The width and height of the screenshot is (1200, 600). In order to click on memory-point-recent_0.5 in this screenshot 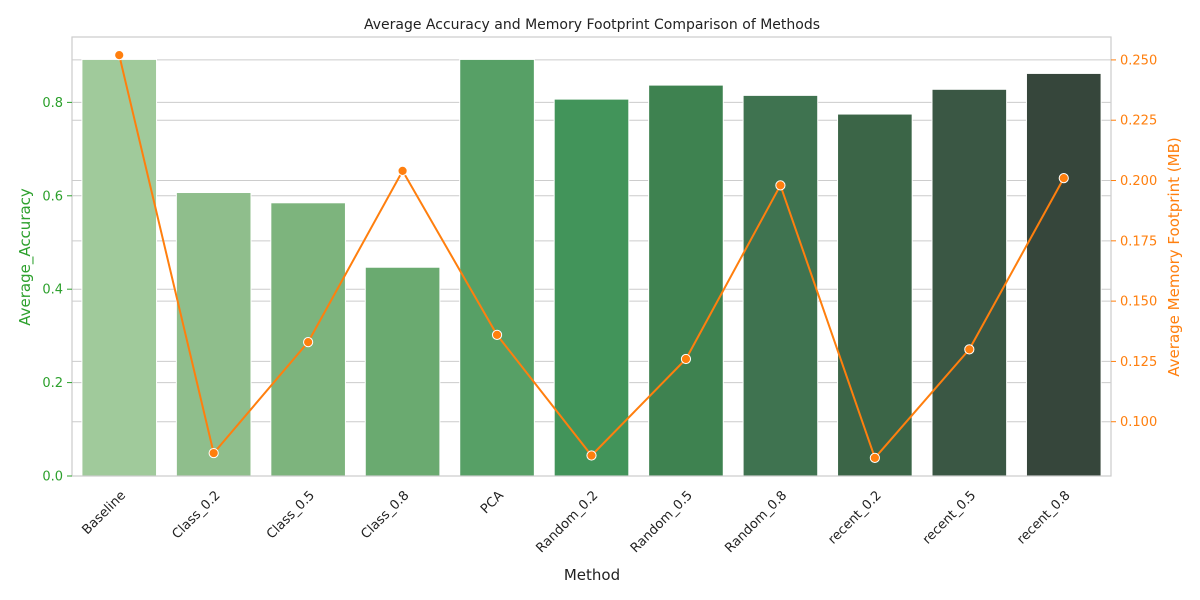, I will do `click(969, 349)`.